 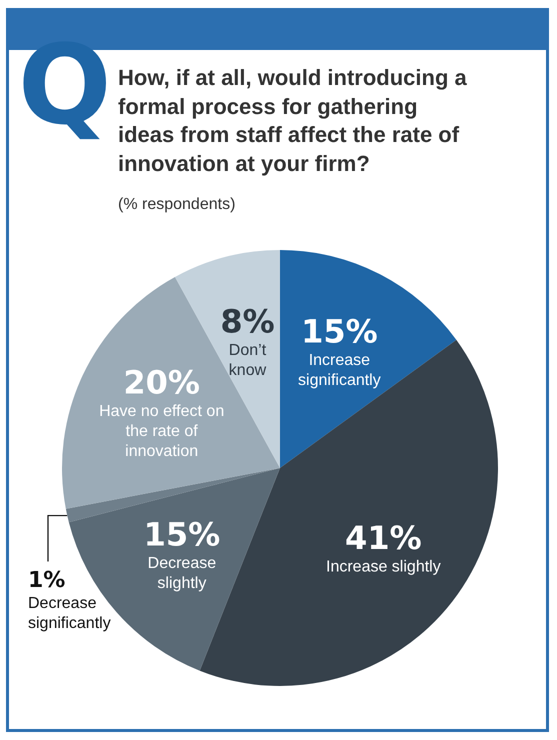 I want to click on slice-label: Increase slightly, so click(x=383, y=567).